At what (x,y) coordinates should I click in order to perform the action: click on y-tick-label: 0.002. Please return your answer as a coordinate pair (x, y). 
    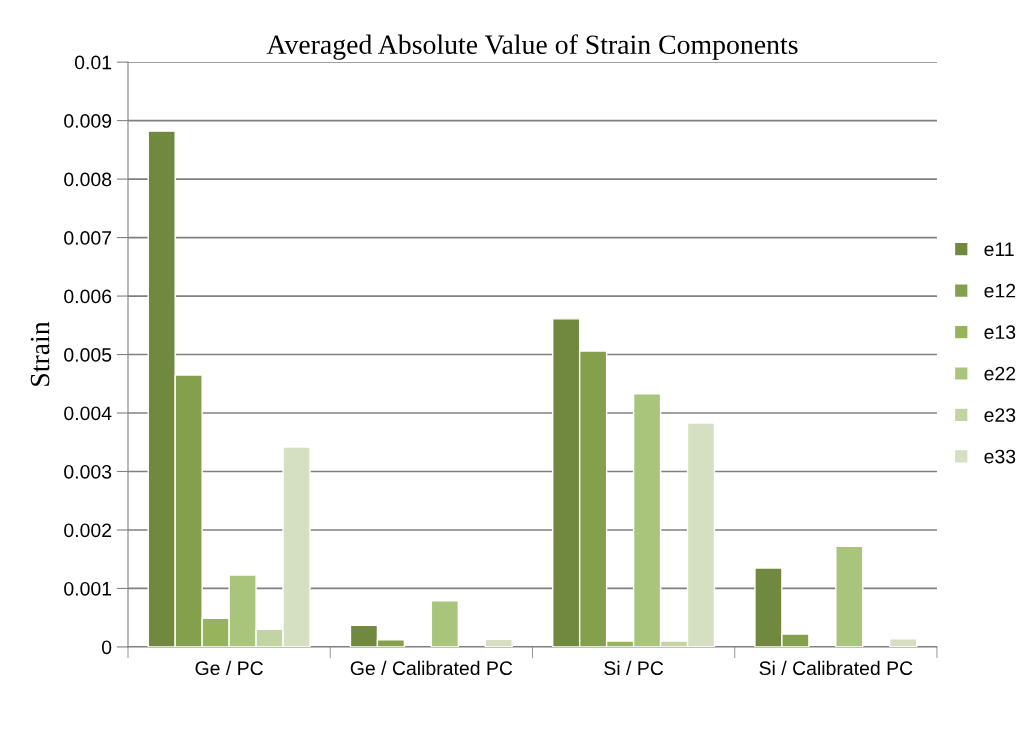
    Looking at the image, I should click on (88, 530).